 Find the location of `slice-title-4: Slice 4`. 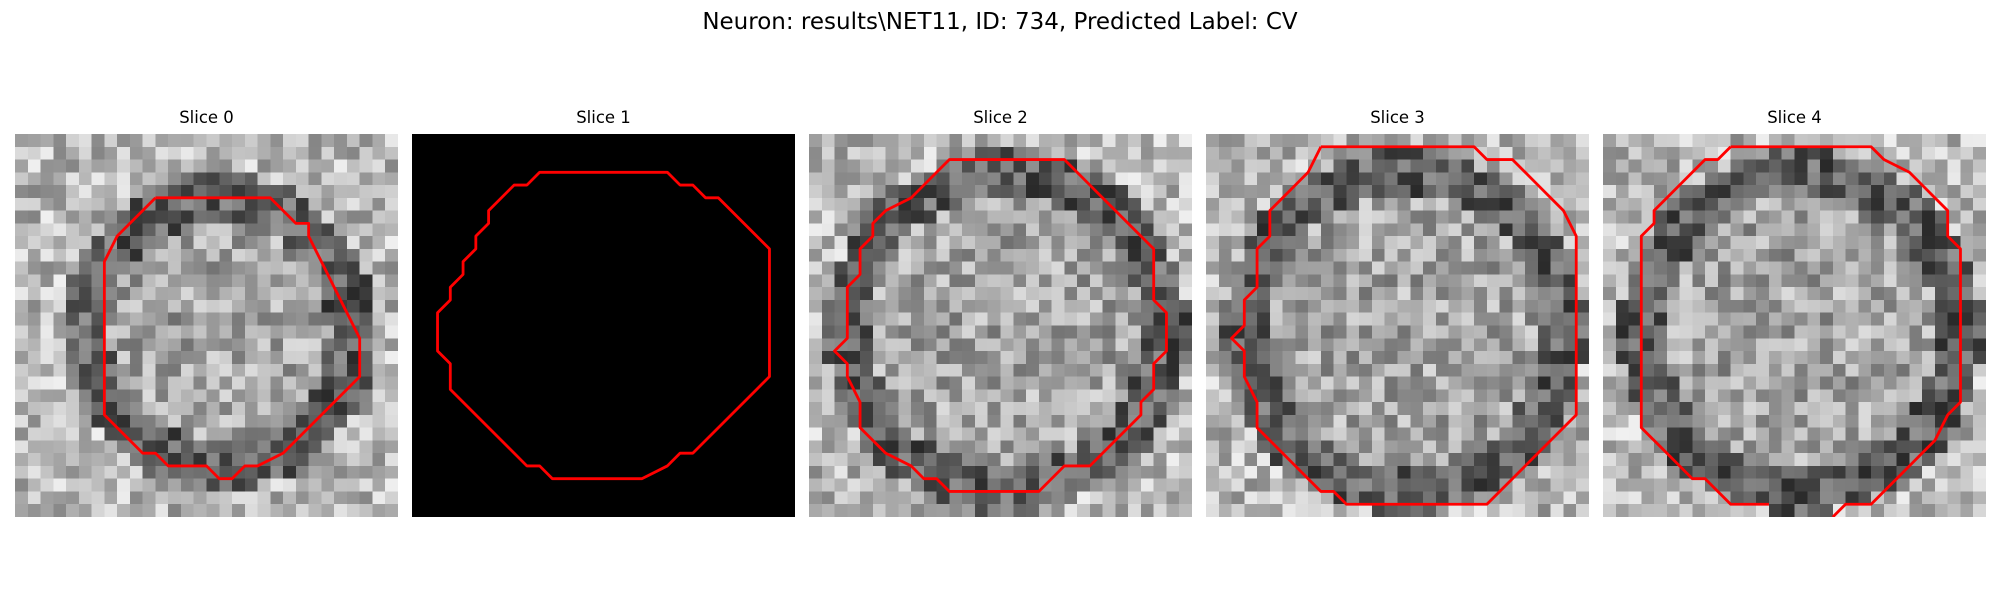

slice-title-4: Slice 4 is located at coordinates (1794, 117).